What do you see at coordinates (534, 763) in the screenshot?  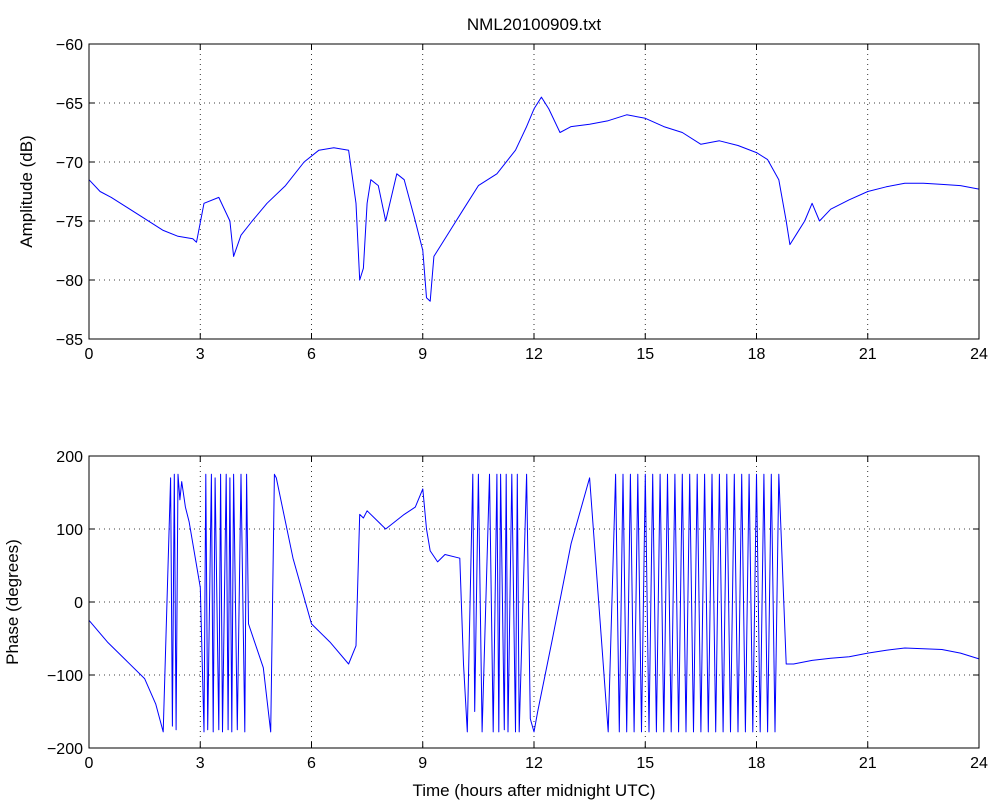 I see `phase-xtick-label: 12` at bounding box center [534, 763].